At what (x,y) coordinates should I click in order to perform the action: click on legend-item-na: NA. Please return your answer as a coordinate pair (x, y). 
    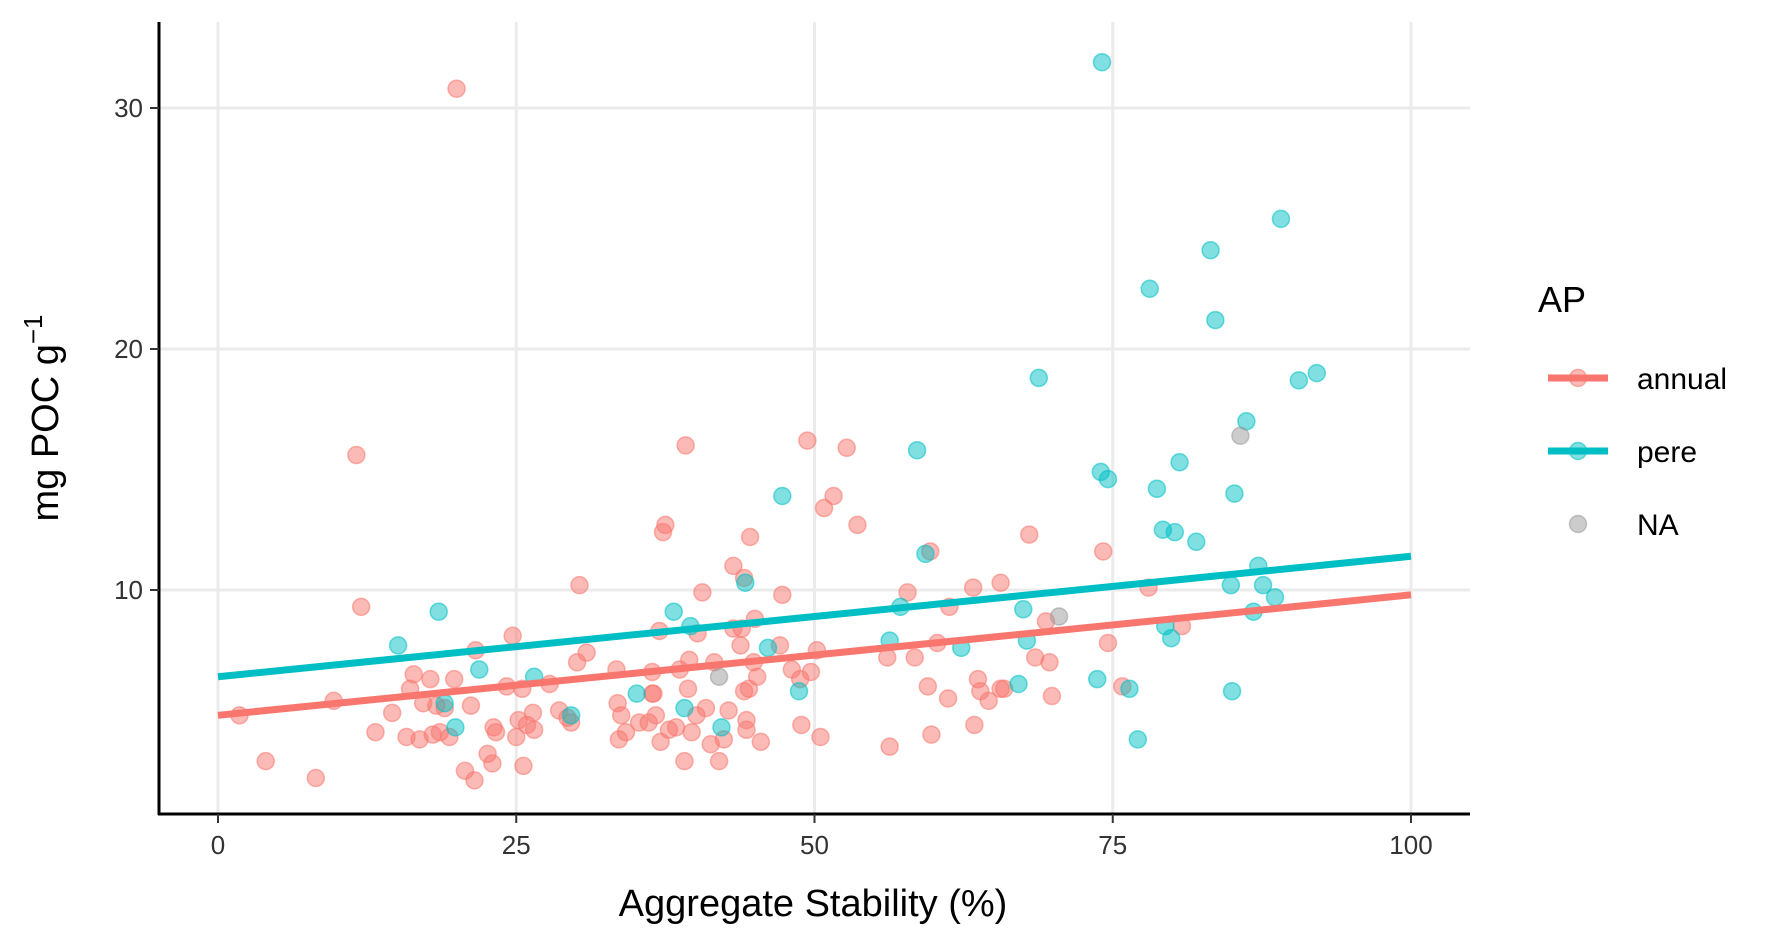
    Looking at the image, I should click on (1623, 525).